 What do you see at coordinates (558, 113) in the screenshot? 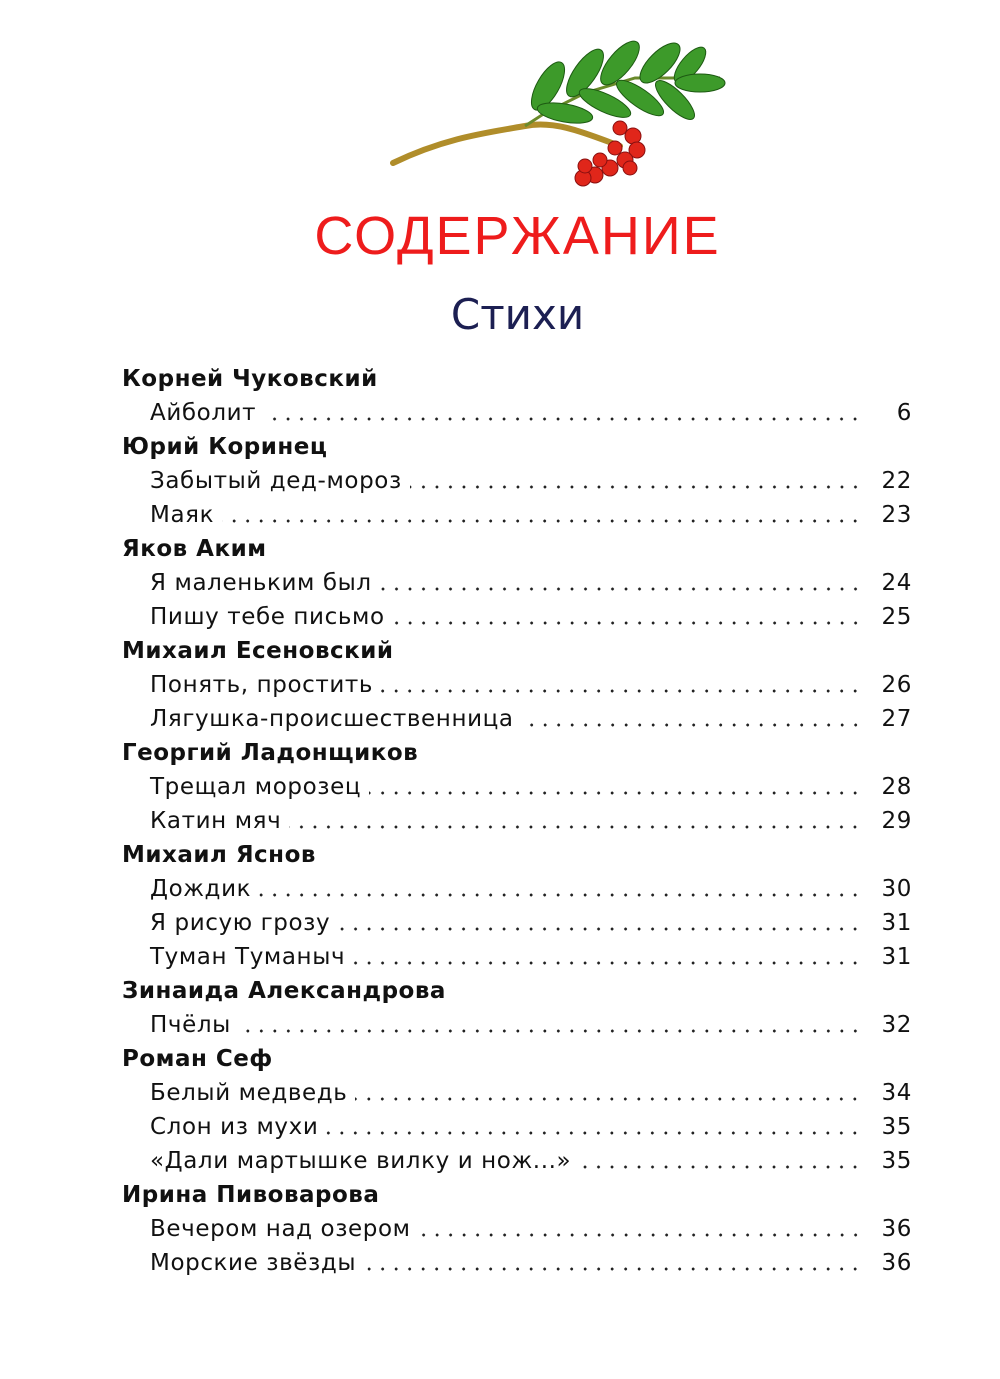
I see `rowan-branch-illustration` at bounding box center [558, 113].